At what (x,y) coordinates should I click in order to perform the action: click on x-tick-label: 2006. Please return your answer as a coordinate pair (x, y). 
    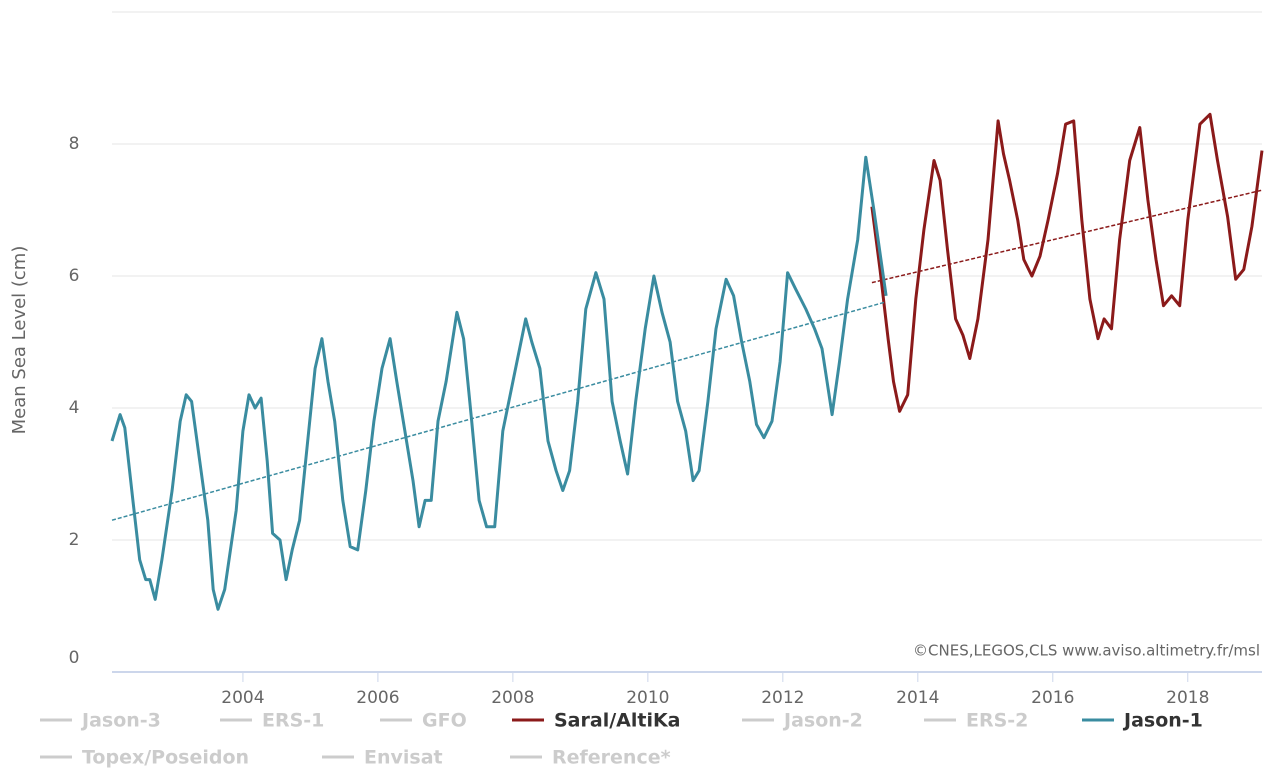
    Looking at the image, I should click on (377, 698).